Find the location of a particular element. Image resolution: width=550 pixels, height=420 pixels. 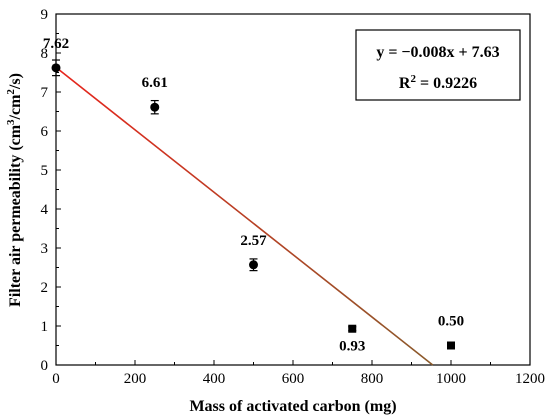

equation-box-frame is located at coordinates (438, 65).